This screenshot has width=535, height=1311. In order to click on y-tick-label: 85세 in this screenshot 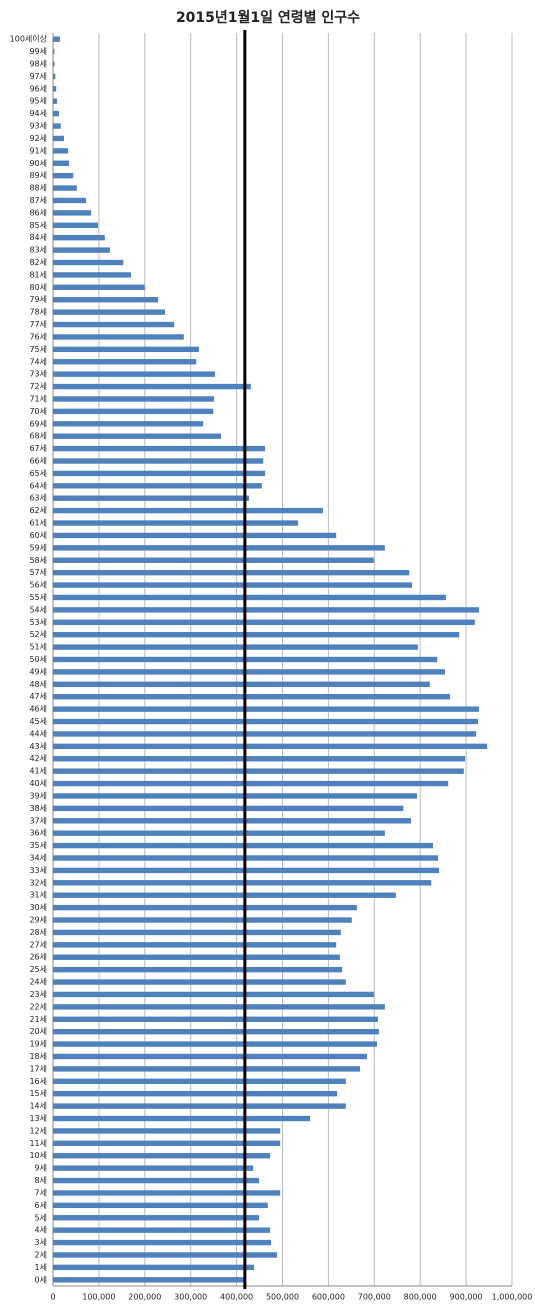, I will do `click(38, 225)`.